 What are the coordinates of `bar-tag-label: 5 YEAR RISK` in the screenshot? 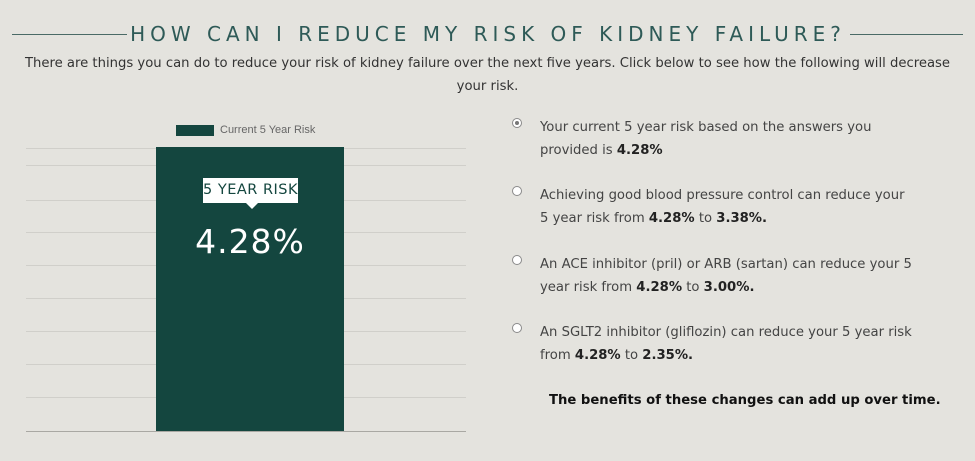 It's located at (250, 190).